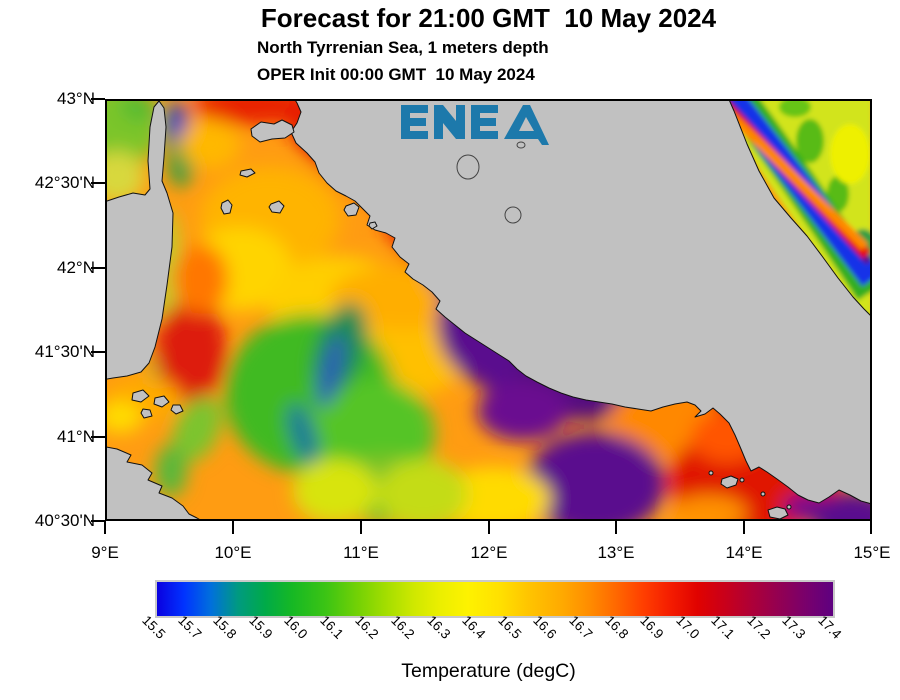 The height and width of the screenshot is (700, 900). Describe the element at coordinates (513, 215) in the screenshot. I see `lake-bracciano` at that location.